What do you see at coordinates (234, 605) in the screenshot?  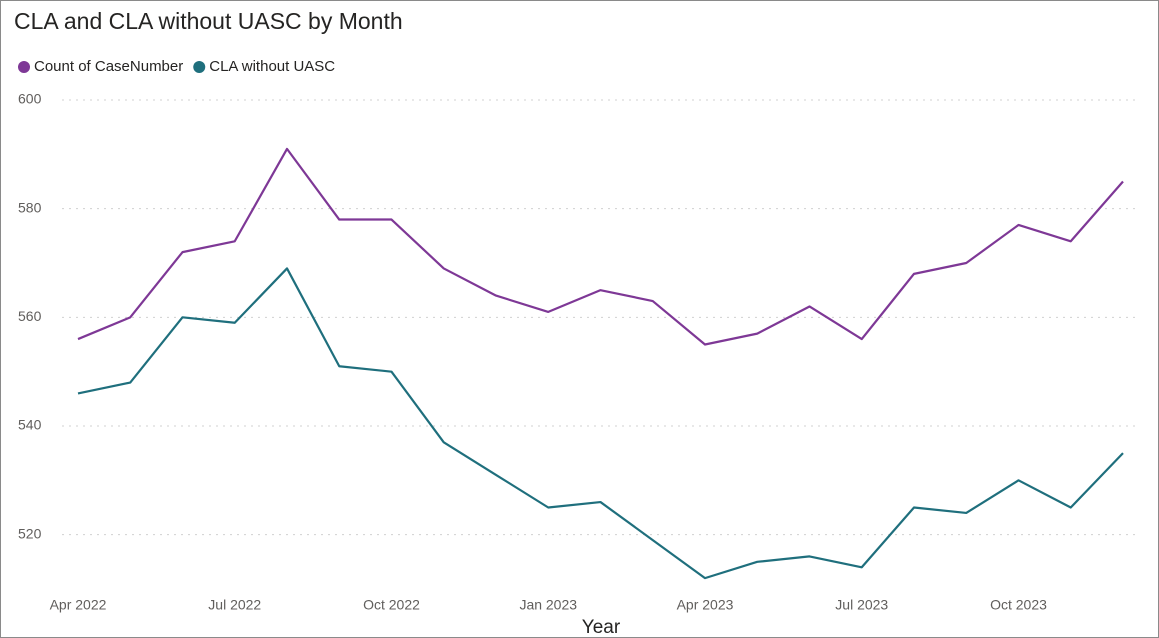 I see `x-tick-label: Jul 2022` at bounding box center [234, 605].